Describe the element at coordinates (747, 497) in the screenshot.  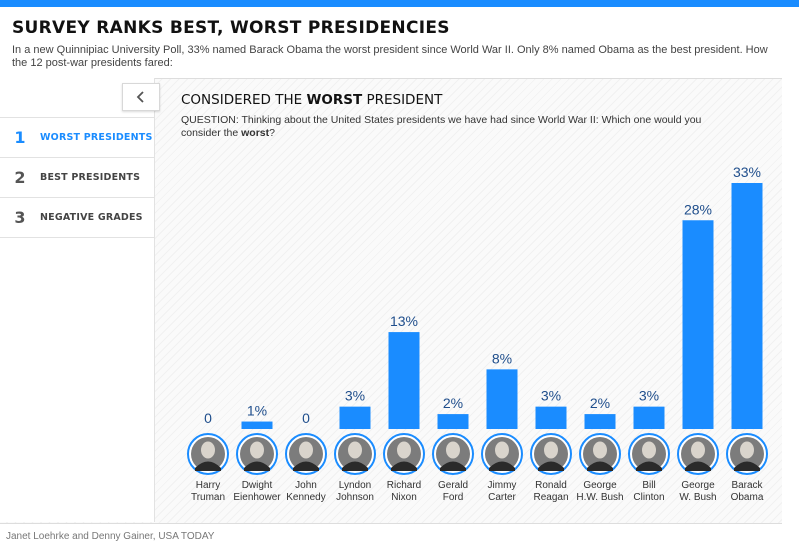
I see `category-label: Obama` at that location.